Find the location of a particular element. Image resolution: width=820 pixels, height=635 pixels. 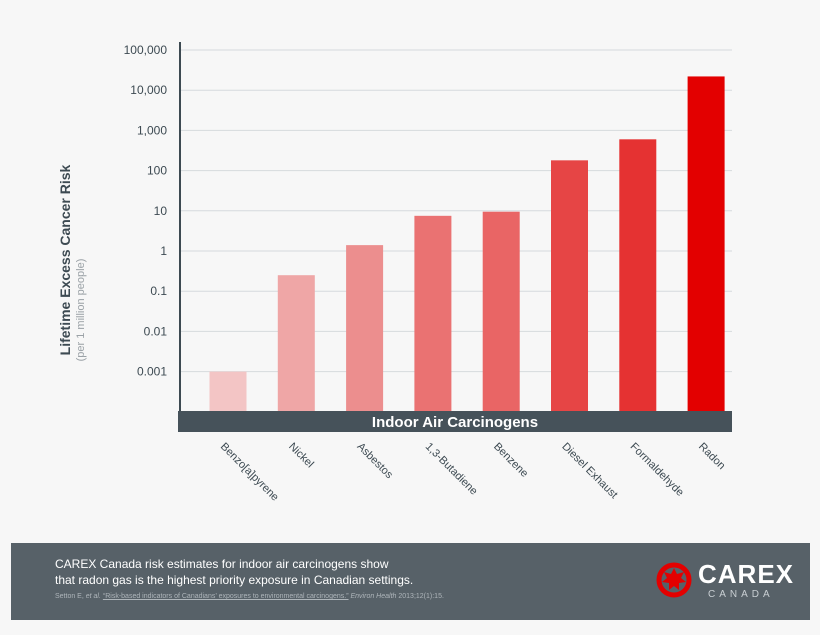

y-tick-label-2: 1,000 is located at coordinates (152, 130).